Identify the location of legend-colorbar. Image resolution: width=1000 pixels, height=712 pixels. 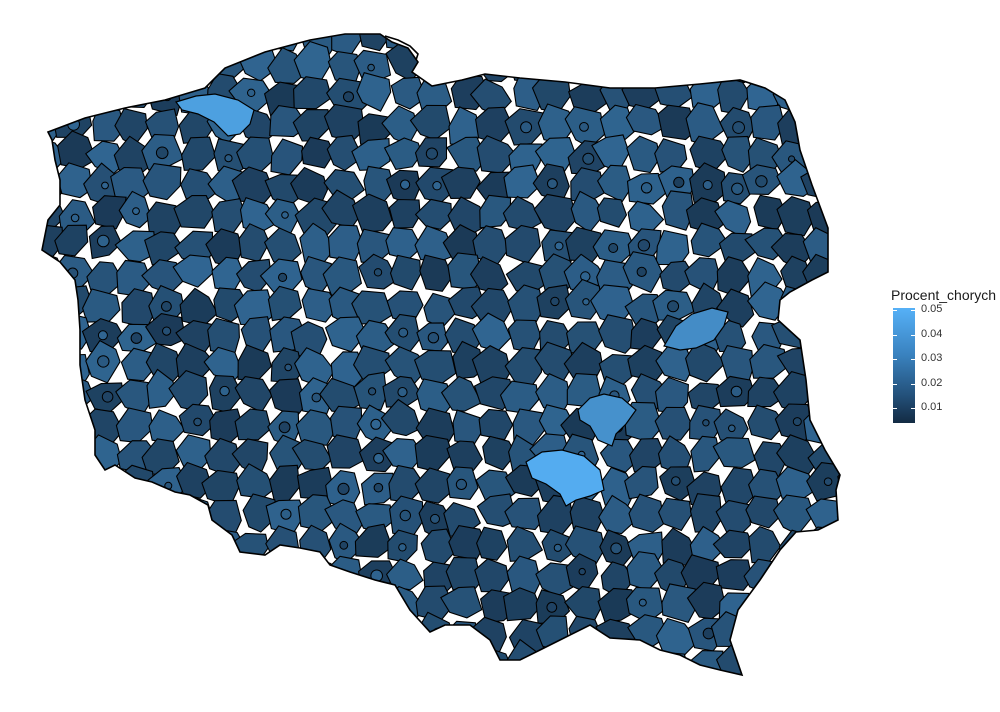
(904, 365).